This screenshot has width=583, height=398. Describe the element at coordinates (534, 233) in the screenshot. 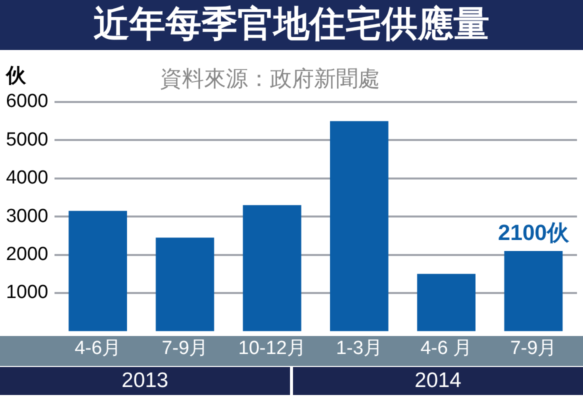

I see `data-label: 2100伙` at that location.